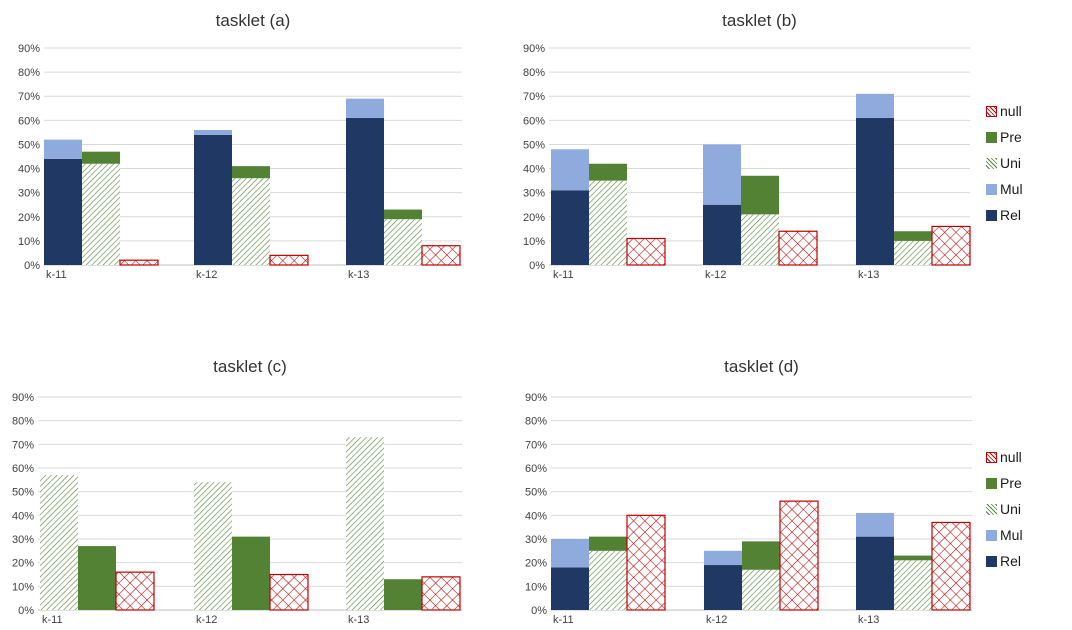  What do you see at coordinates (56, 275) in the screenshot?
I see `x-tick-label: k-11` at bounding box center [56, 275].